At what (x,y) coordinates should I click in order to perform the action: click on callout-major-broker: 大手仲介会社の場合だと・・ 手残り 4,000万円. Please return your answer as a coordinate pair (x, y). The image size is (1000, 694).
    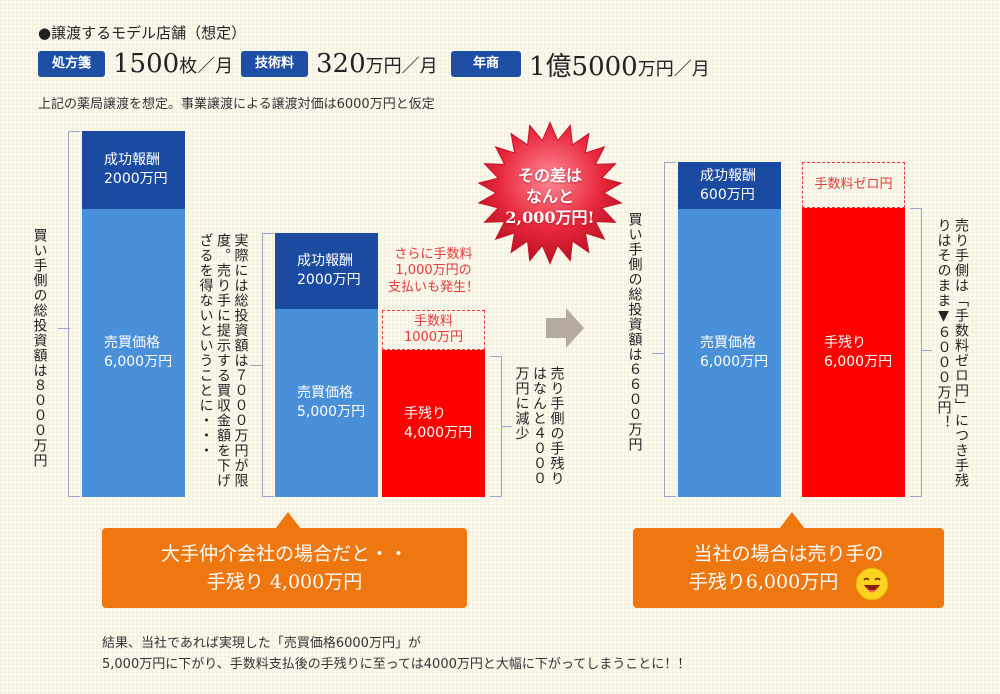
    Looking at the image, I should click on (284, 568).